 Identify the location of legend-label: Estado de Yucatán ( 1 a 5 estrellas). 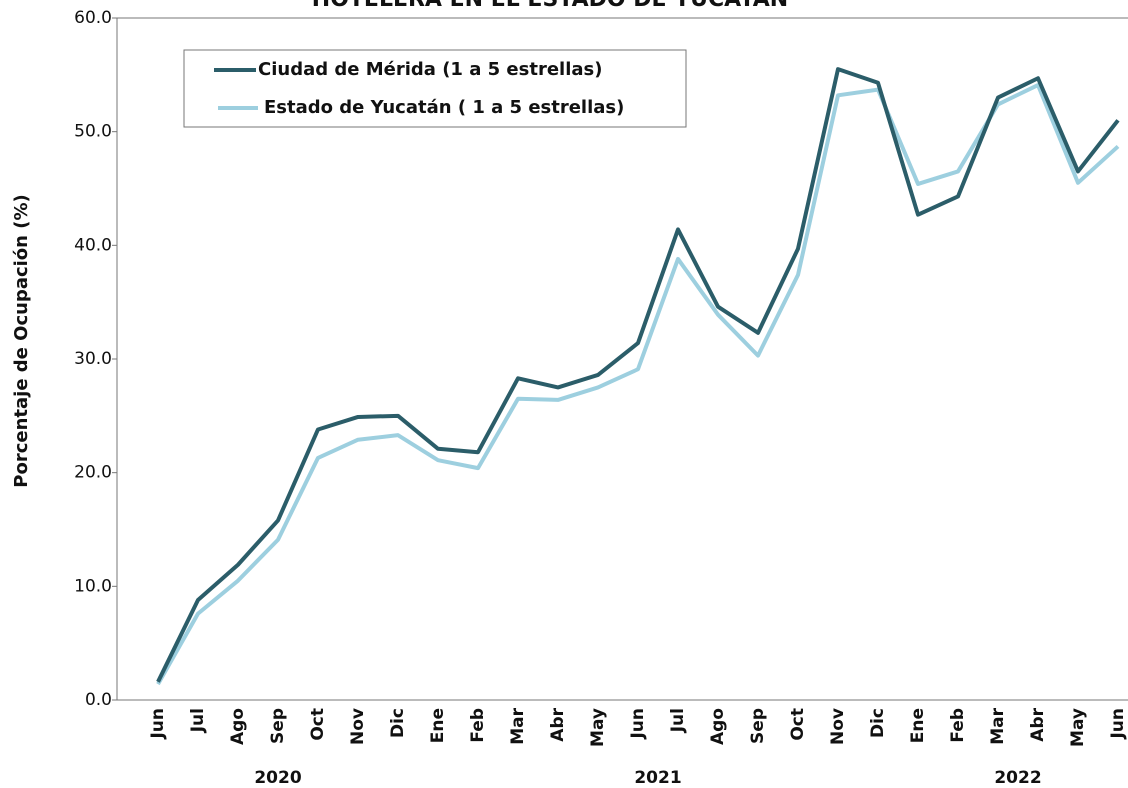
(444, 107).